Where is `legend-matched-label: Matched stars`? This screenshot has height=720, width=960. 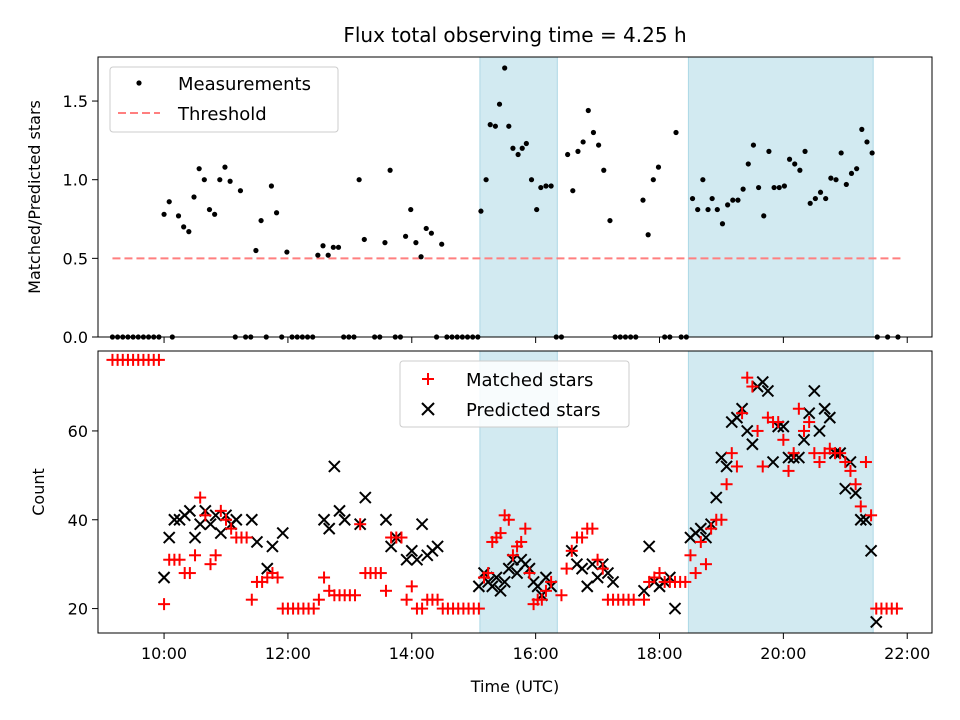
legend-matched-label: Matched stars is located at coordinates (529, 380).